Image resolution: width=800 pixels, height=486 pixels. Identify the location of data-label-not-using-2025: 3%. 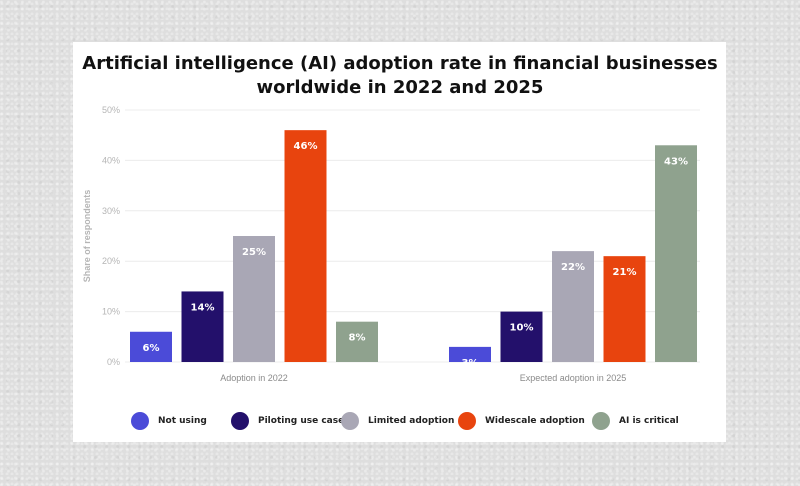
(470, 363).